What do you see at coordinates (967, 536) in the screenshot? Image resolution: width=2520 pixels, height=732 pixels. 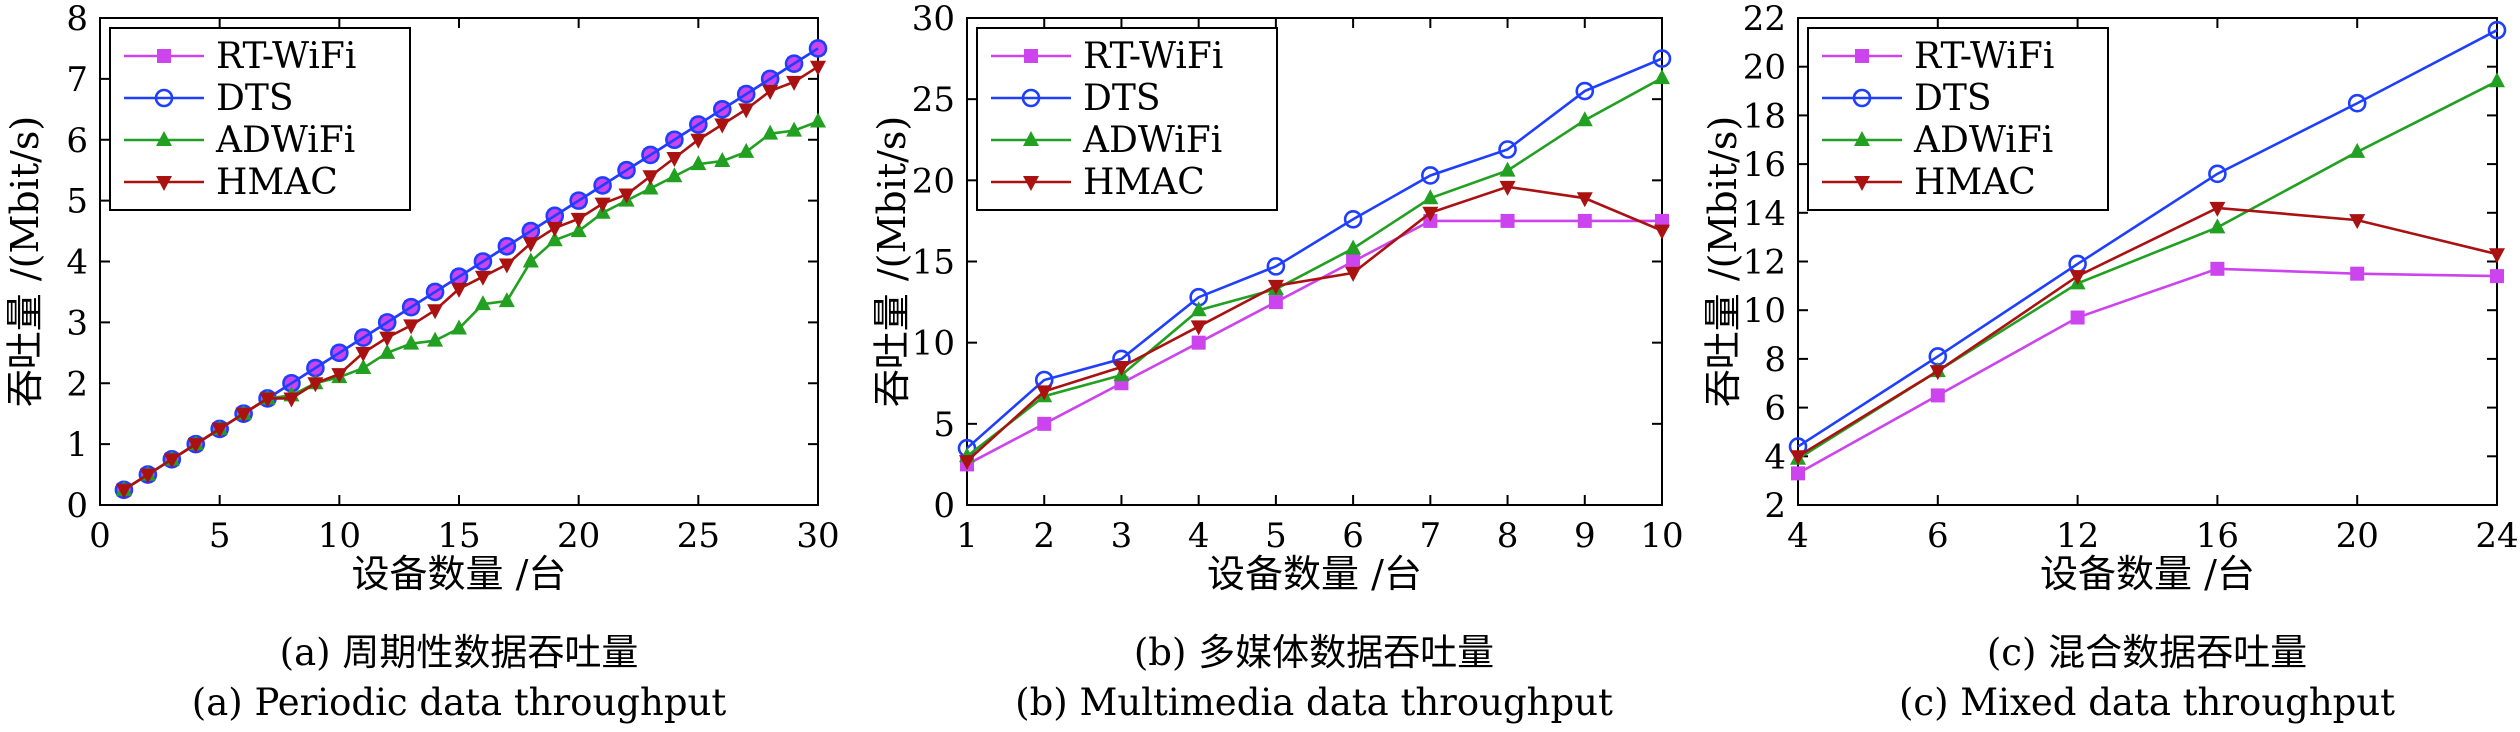 I see `x-tick-label: 1` at bounding box center [967, 536].